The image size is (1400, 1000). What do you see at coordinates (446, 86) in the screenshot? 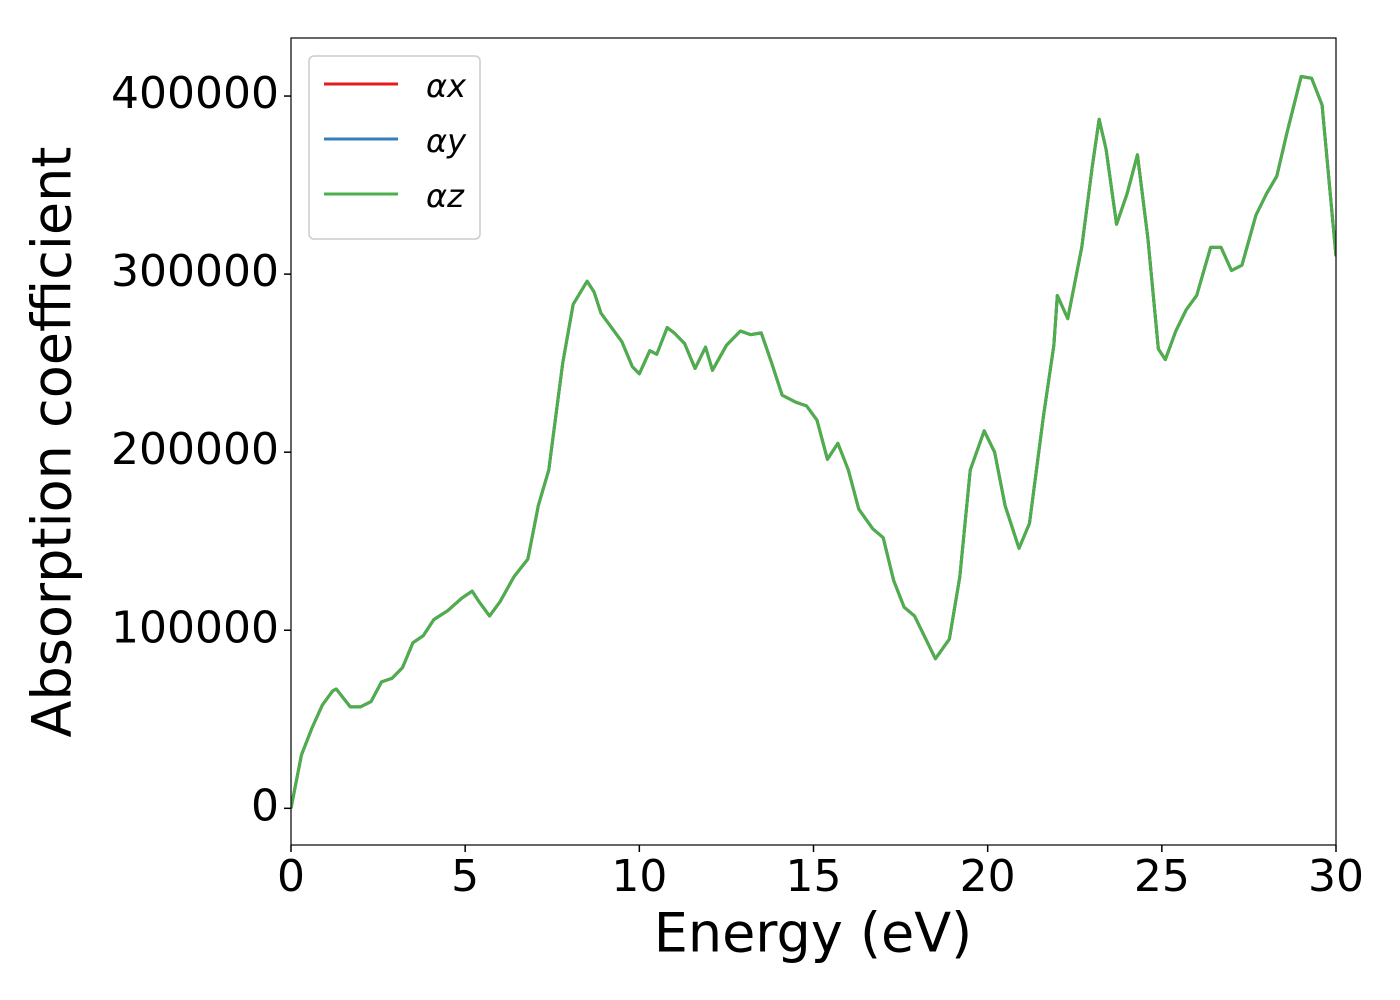
I see `legend-label: αx` at bounding box center [446, 86].